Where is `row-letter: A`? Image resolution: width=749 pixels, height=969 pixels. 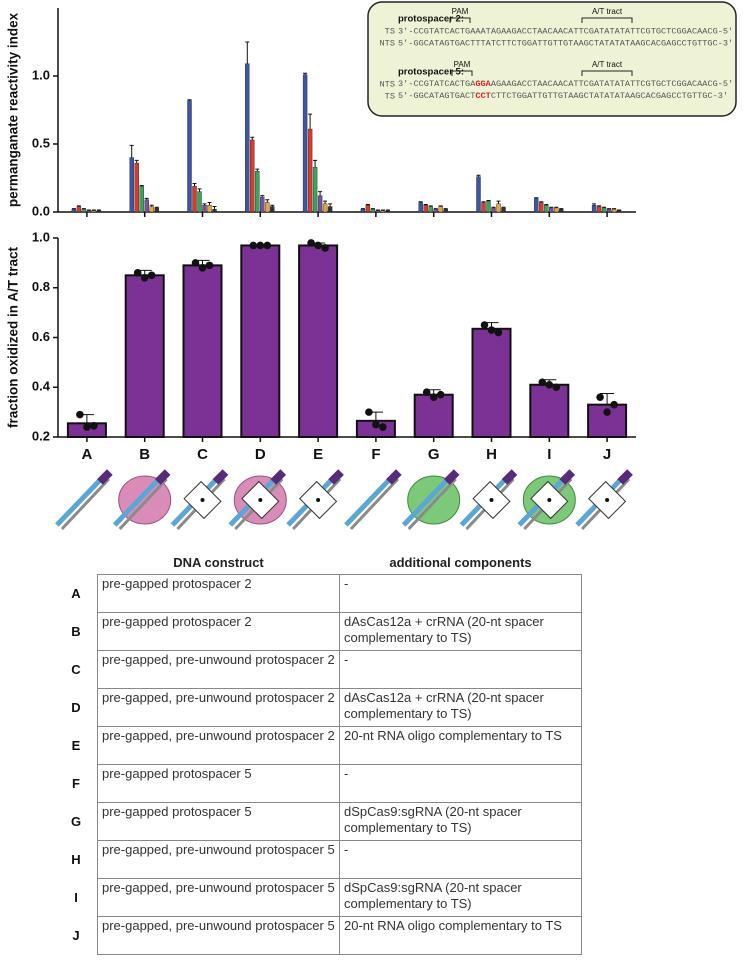
row-letter: A is located at coordinates (76, 593).